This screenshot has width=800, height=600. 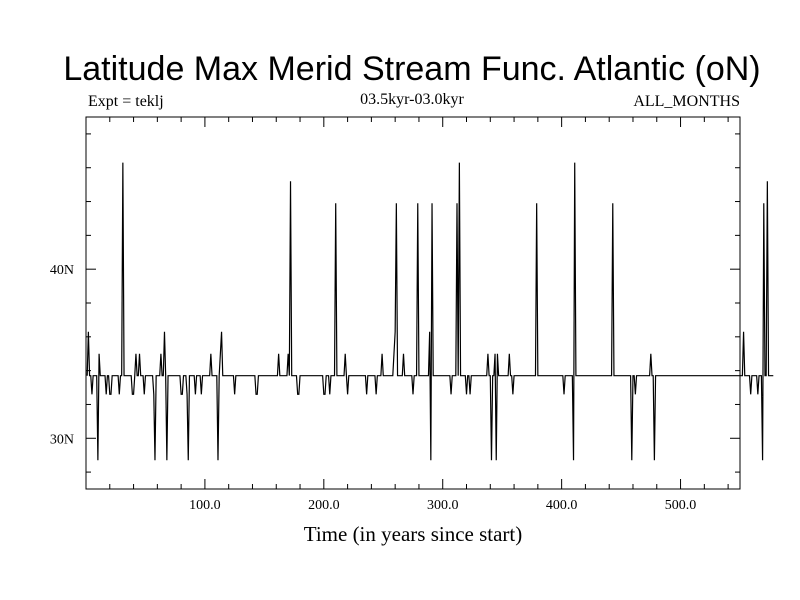 I want to click on time-range-label: 03.5kyr-03.0kyr, so click(x=412, y=99).